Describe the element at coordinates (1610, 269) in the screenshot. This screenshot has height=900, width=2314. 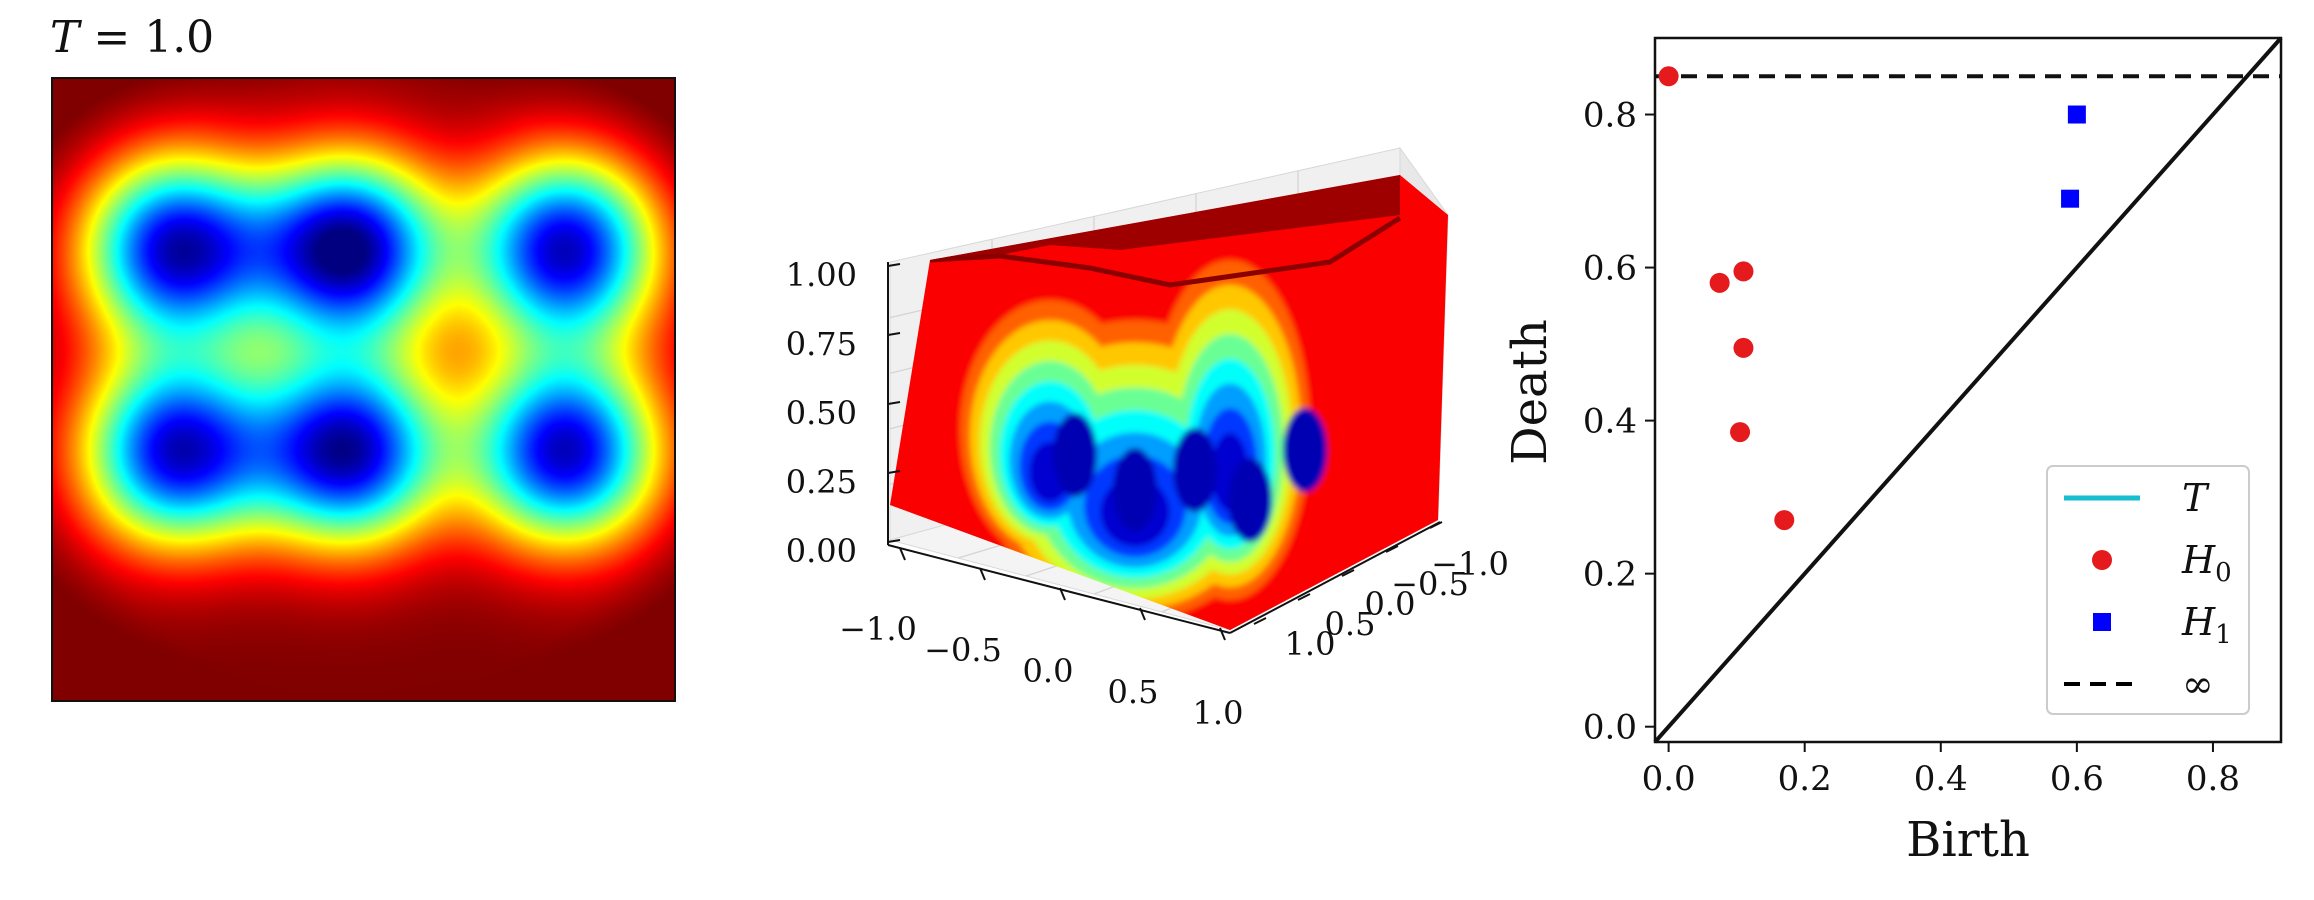
I see `pd-y-tick-label: 0.6` at that location.